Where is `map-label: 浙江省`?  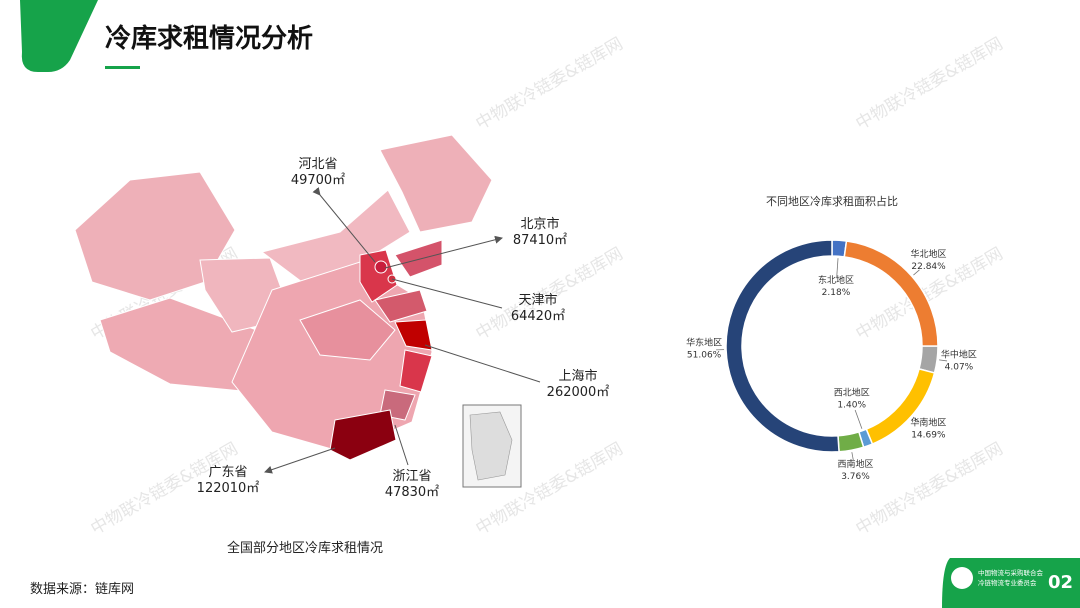 map-label: 浙江省 is located at coordinates (411, 476).